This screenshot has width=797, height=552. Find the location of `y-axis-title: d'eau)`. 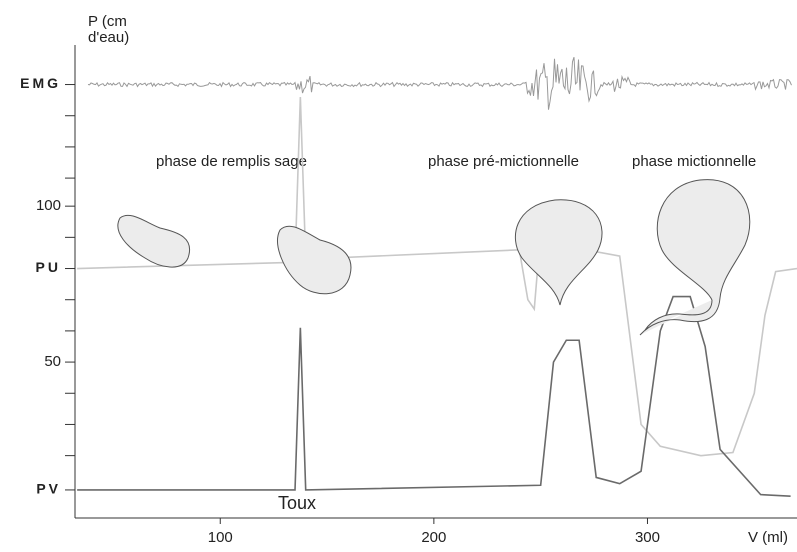

y-axis-title: d'eau) is located at coordinates (108, 37).